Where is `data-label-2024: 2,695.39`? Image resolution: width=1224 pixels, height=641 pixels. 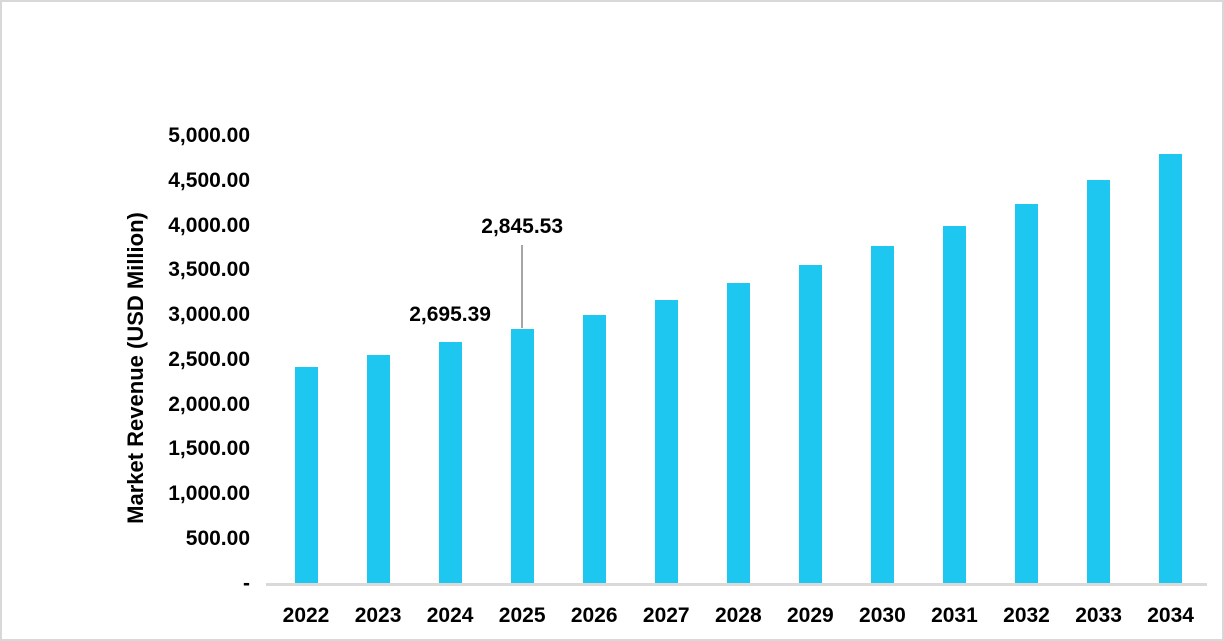
data-label-2024: 2,695.39 is located at coordinates (450, 315).